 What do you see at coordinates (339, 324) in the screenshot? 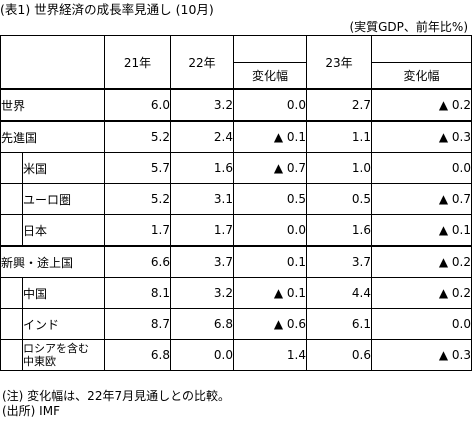
I see `cell-23: 6.1` at bounding box center [339, 324].